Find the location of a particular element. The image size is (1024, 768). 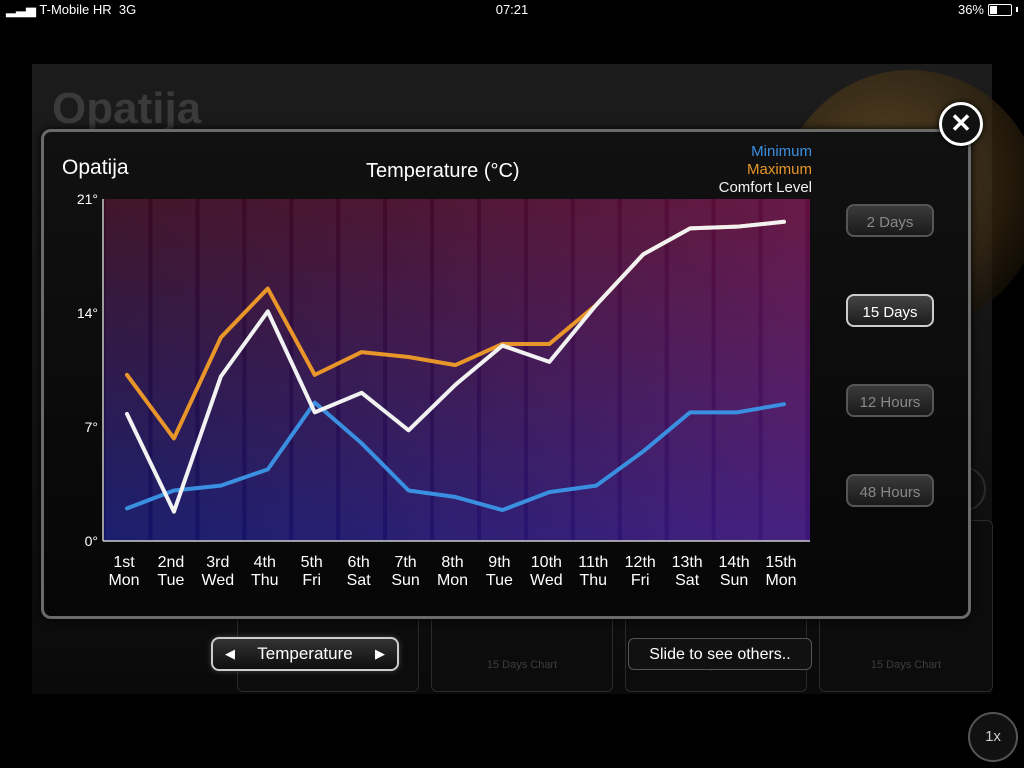

legend-maximum: Maximum is located at coordinates (779, 169).